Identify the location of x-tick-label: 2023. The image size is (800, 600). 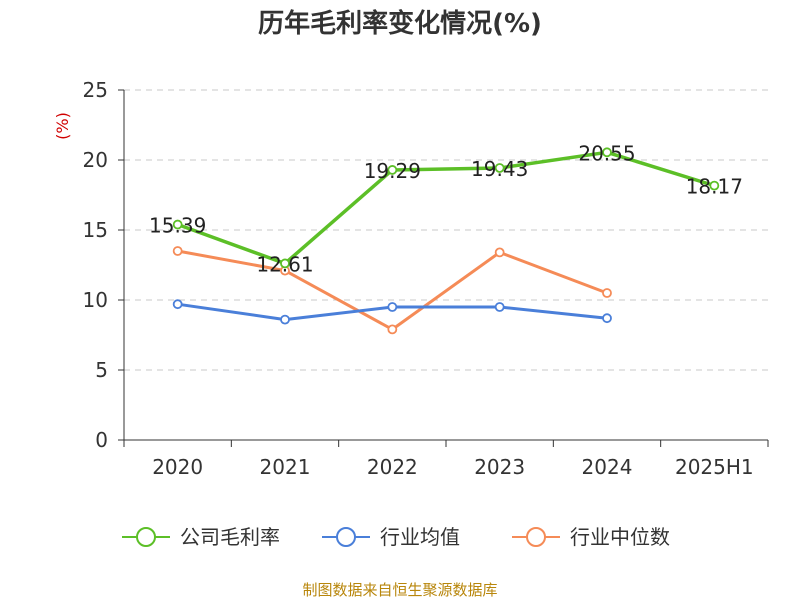
(499, 467).